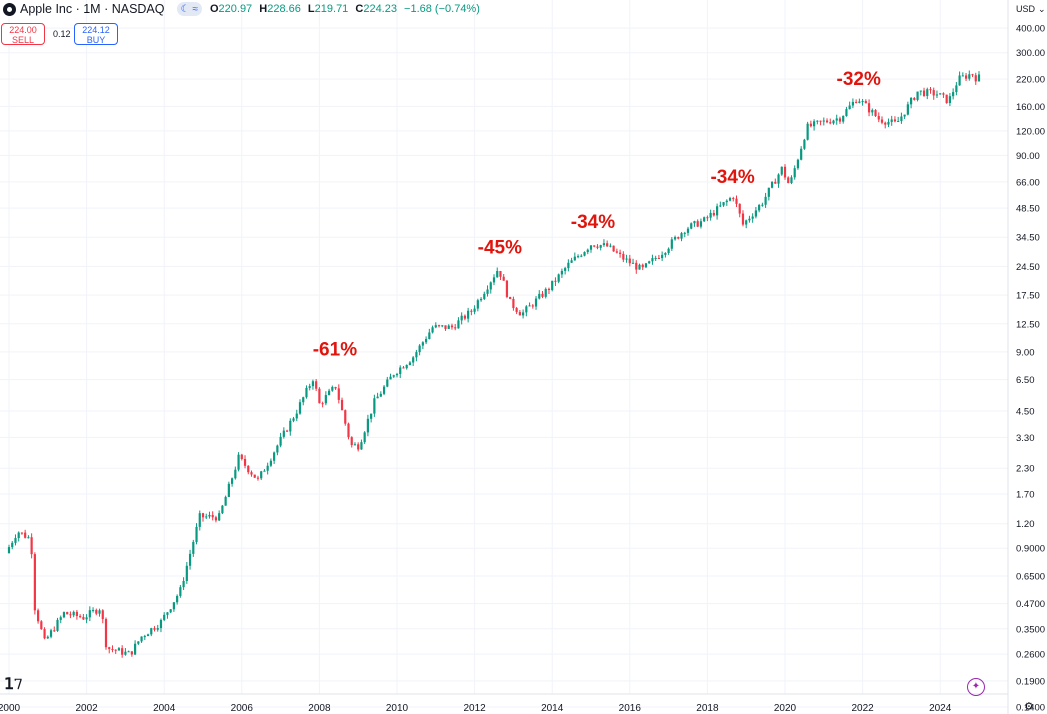 This screenshot has height=714, width=1047. Describe the element at coordinates (96, 40) in the screenshot. I see `buy-label: BUY` at that location.